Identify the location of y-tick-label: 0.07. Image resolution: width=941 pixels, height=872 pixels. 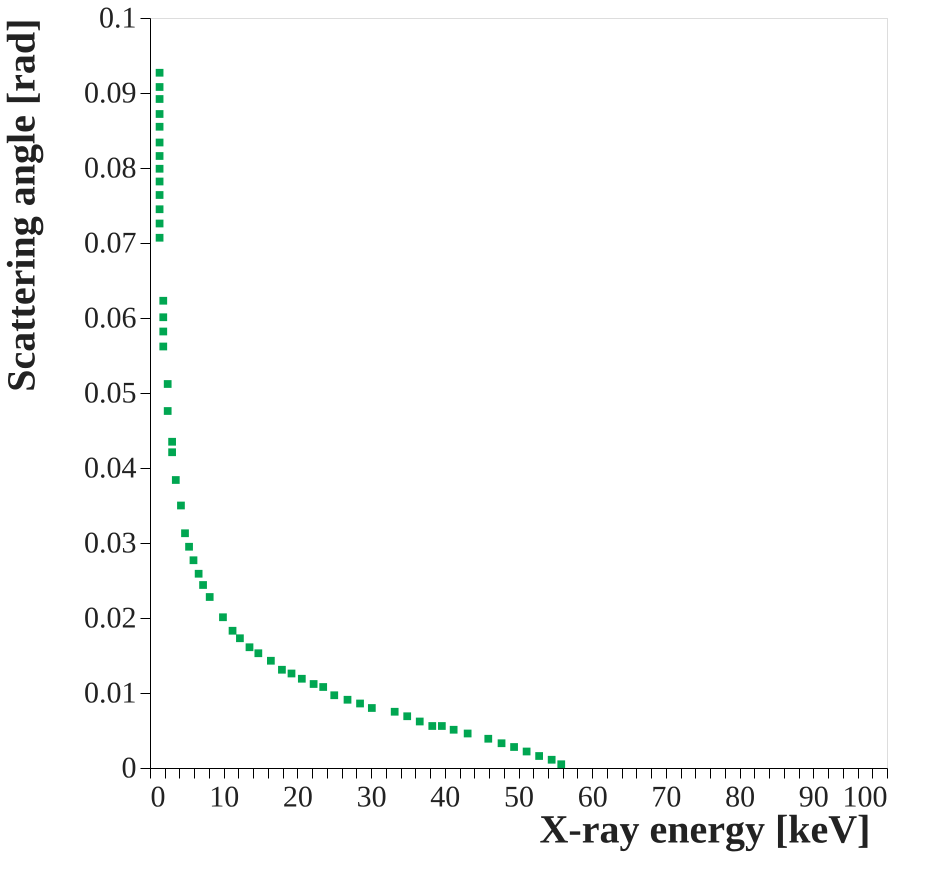
(110, 243).